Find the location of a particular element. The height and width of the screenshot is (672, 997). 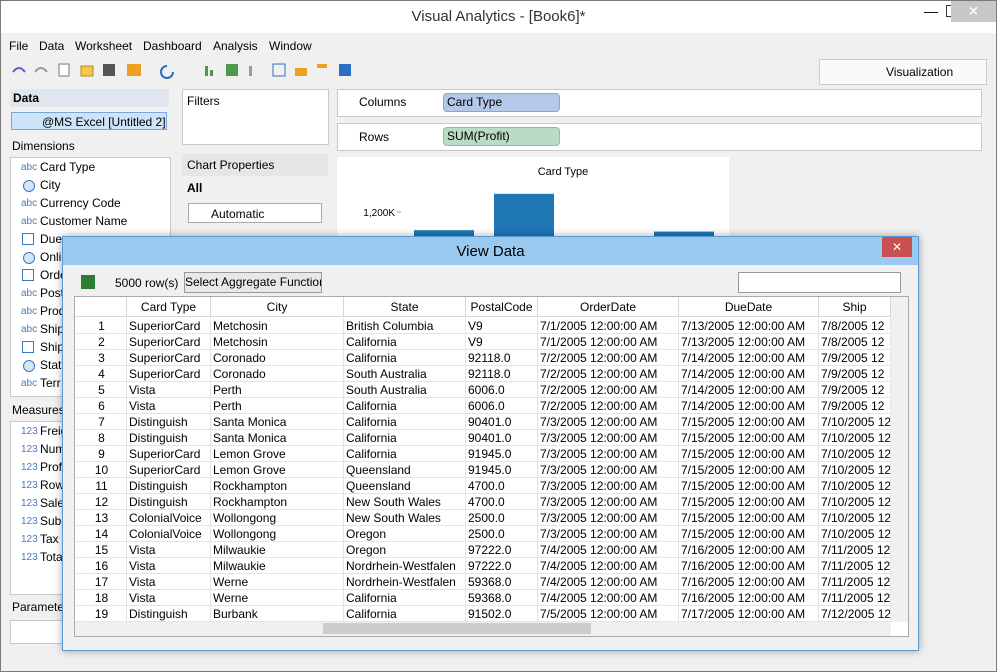

cell: Wollongong is located at coordinates (277, 534).